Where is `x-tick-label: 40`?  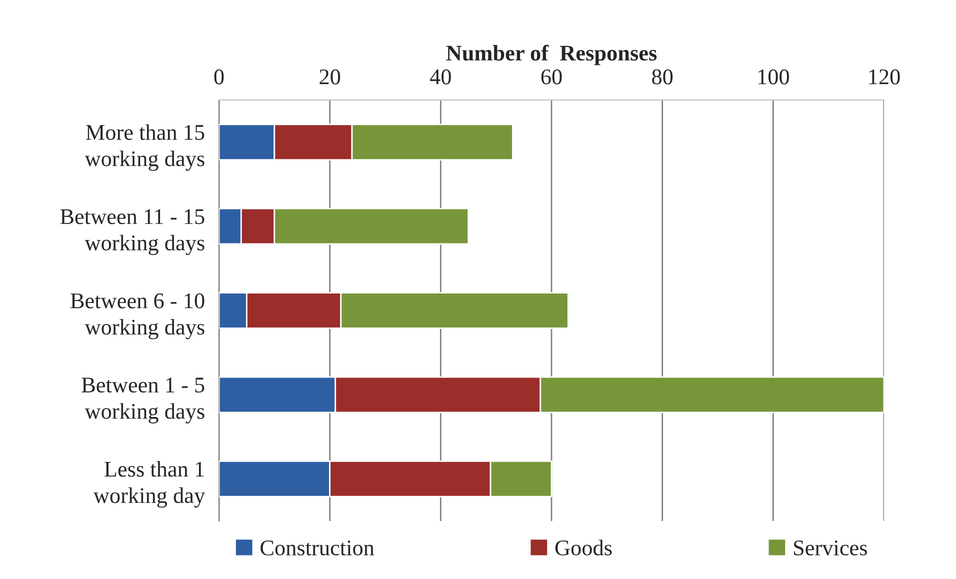
x-tick-label: 40 is located at coordinates (440, 76).